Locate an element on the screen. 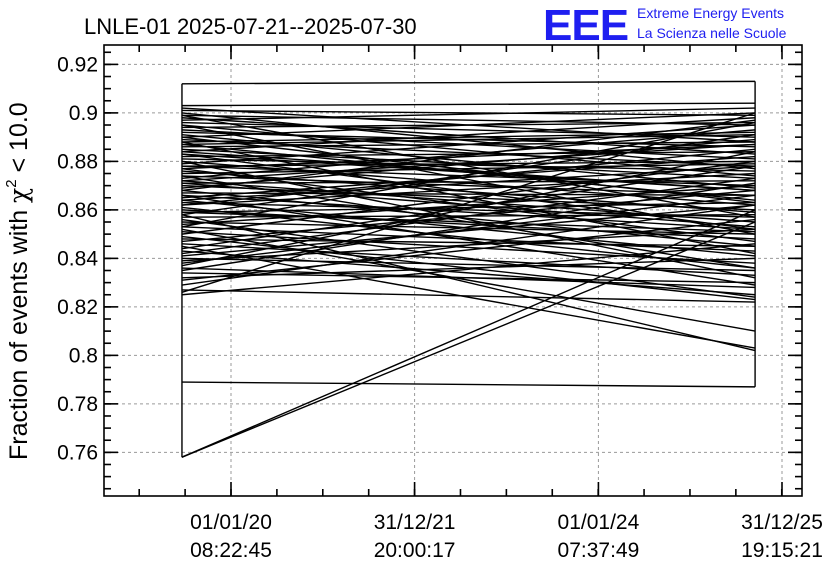  y-tick-label: 0.84 is located at coordinates (77, 258).